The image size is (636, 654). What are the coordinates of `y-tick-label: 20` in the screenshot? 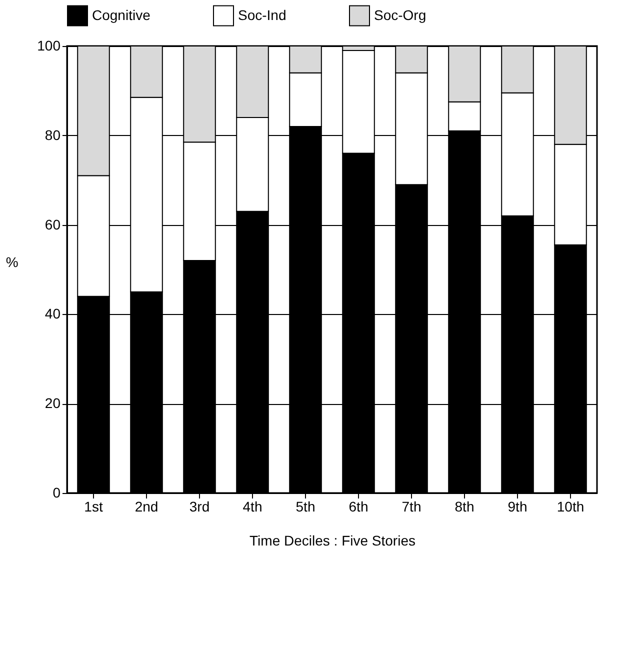 It's located at (52, 403).